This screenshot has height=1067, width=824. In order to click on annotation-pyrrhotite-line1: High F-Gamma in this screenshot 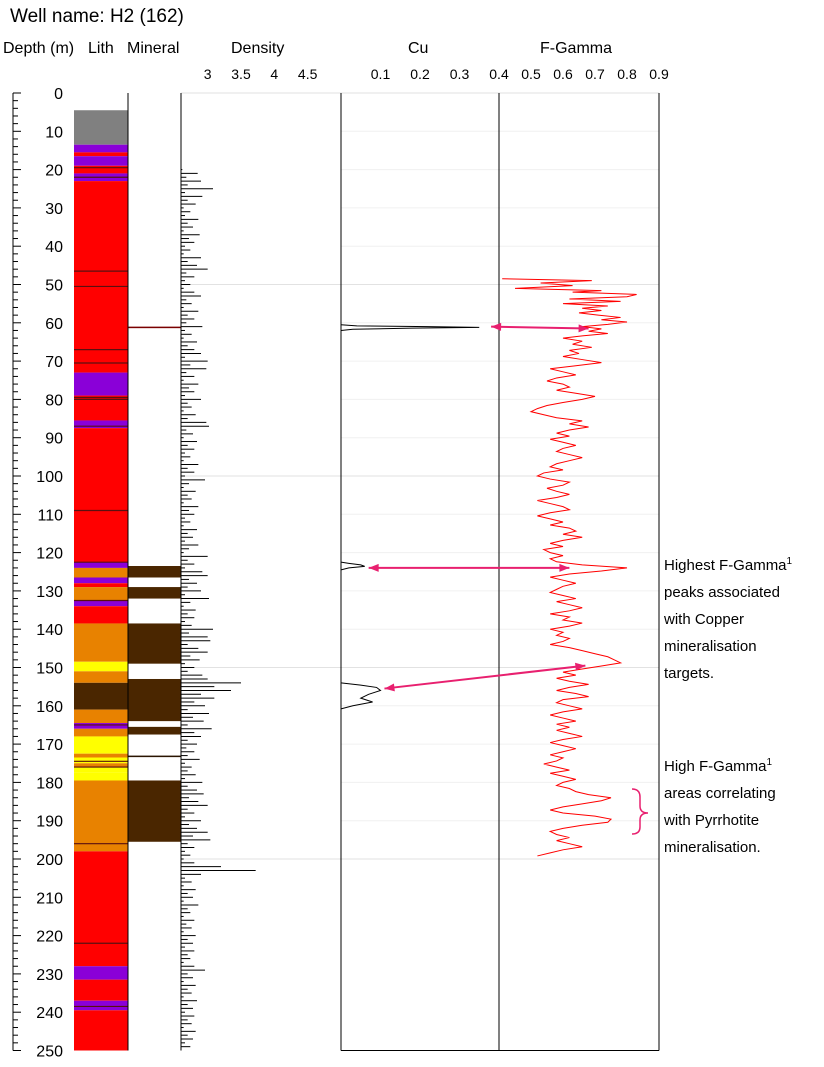, I will do `click(715, 766)`.